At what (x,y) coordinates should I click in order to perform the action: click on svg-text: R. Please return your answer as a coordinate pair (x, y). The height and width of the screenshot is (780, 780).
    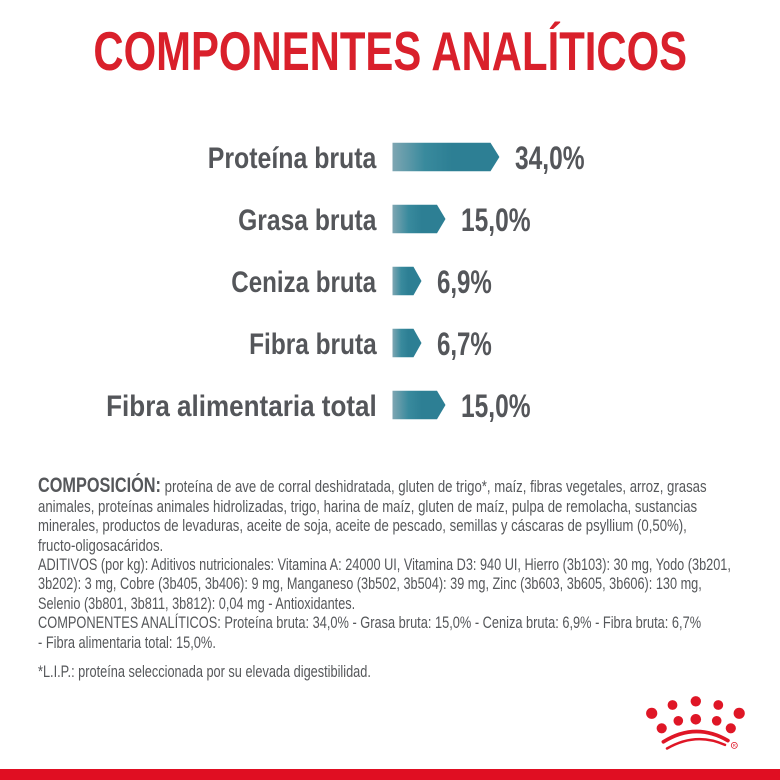
    Looking at the image, I should click on (734, 745).